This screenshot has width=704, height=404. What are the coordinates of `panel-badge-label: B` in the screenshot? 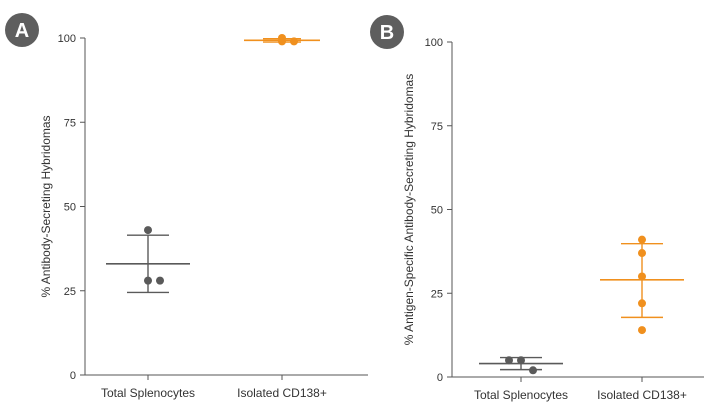 It's located at (387, 33).